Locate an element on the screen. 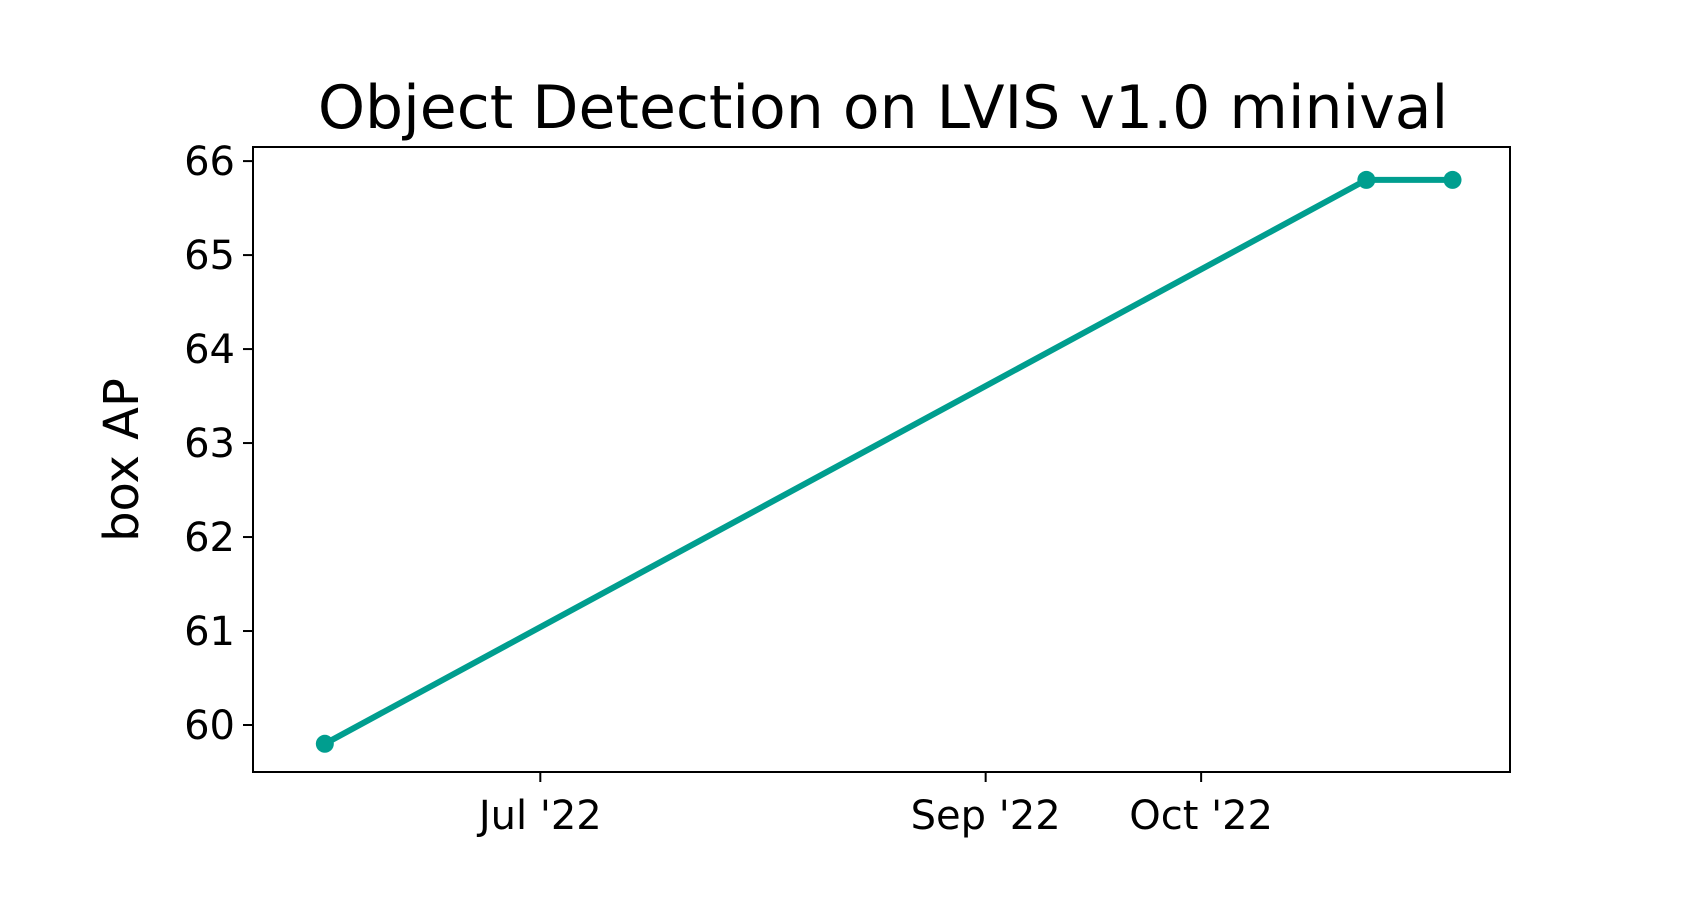  y-tick-label: 61 is located at coordinates (209, 632).